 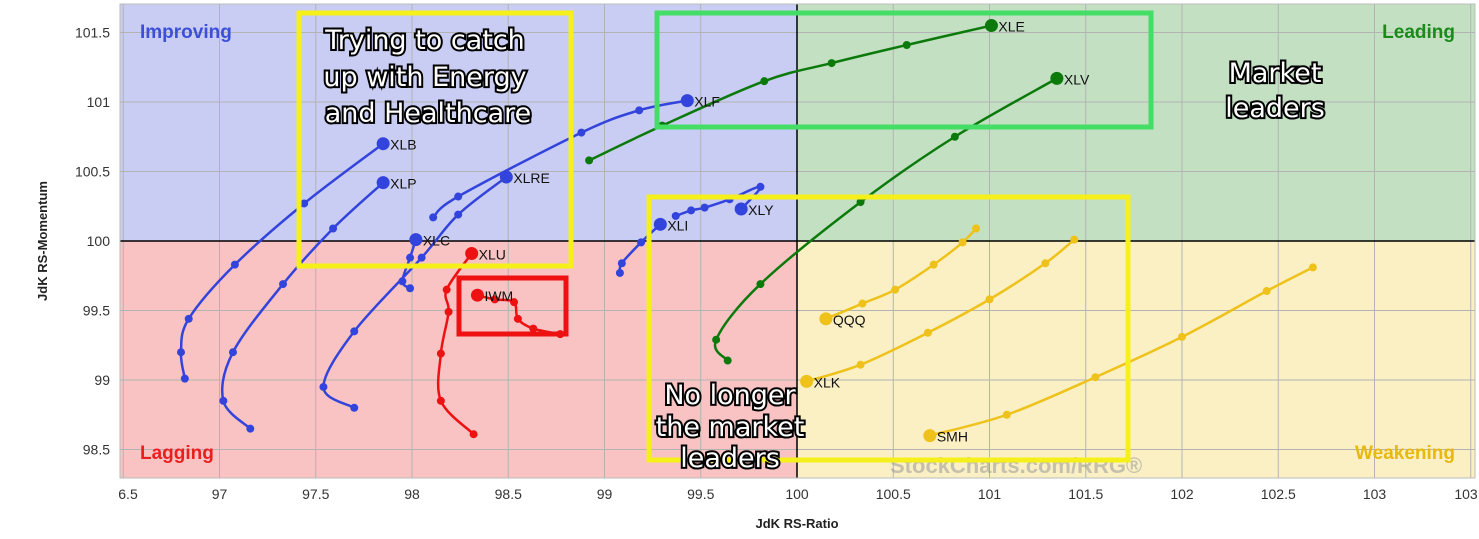 I want to click on symbol-label: XLC, so click(x=436, y=241).